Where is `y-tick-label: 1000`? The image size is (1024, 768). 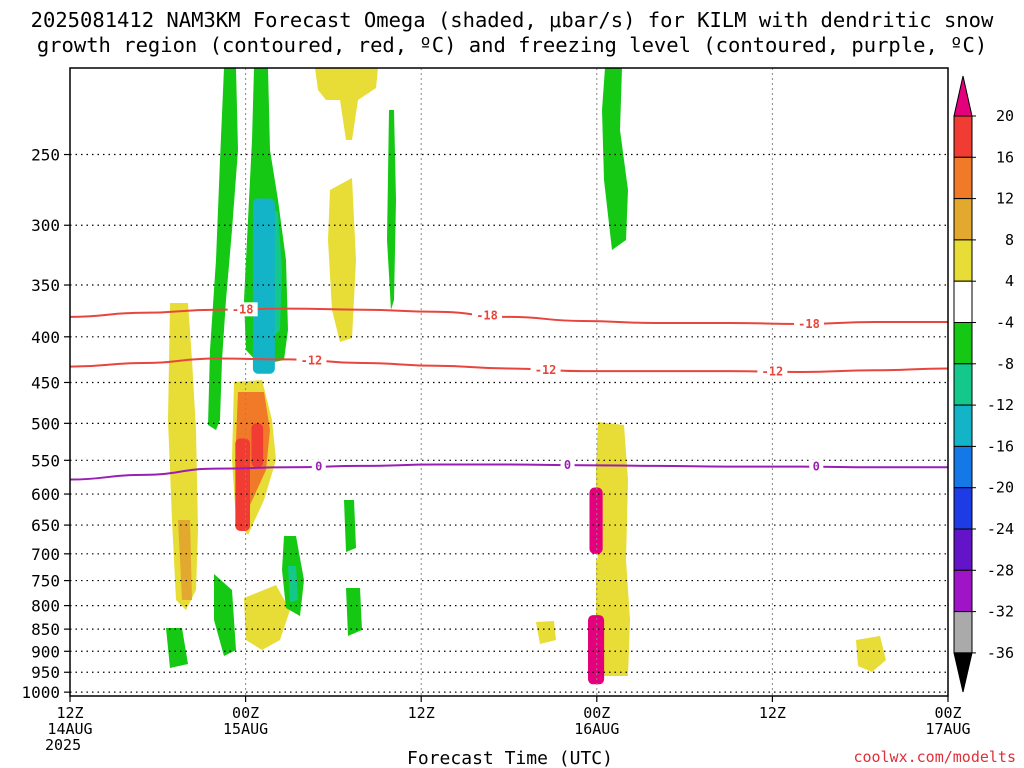
y-tick-label: 1000 is located at coordinates (40, 692).